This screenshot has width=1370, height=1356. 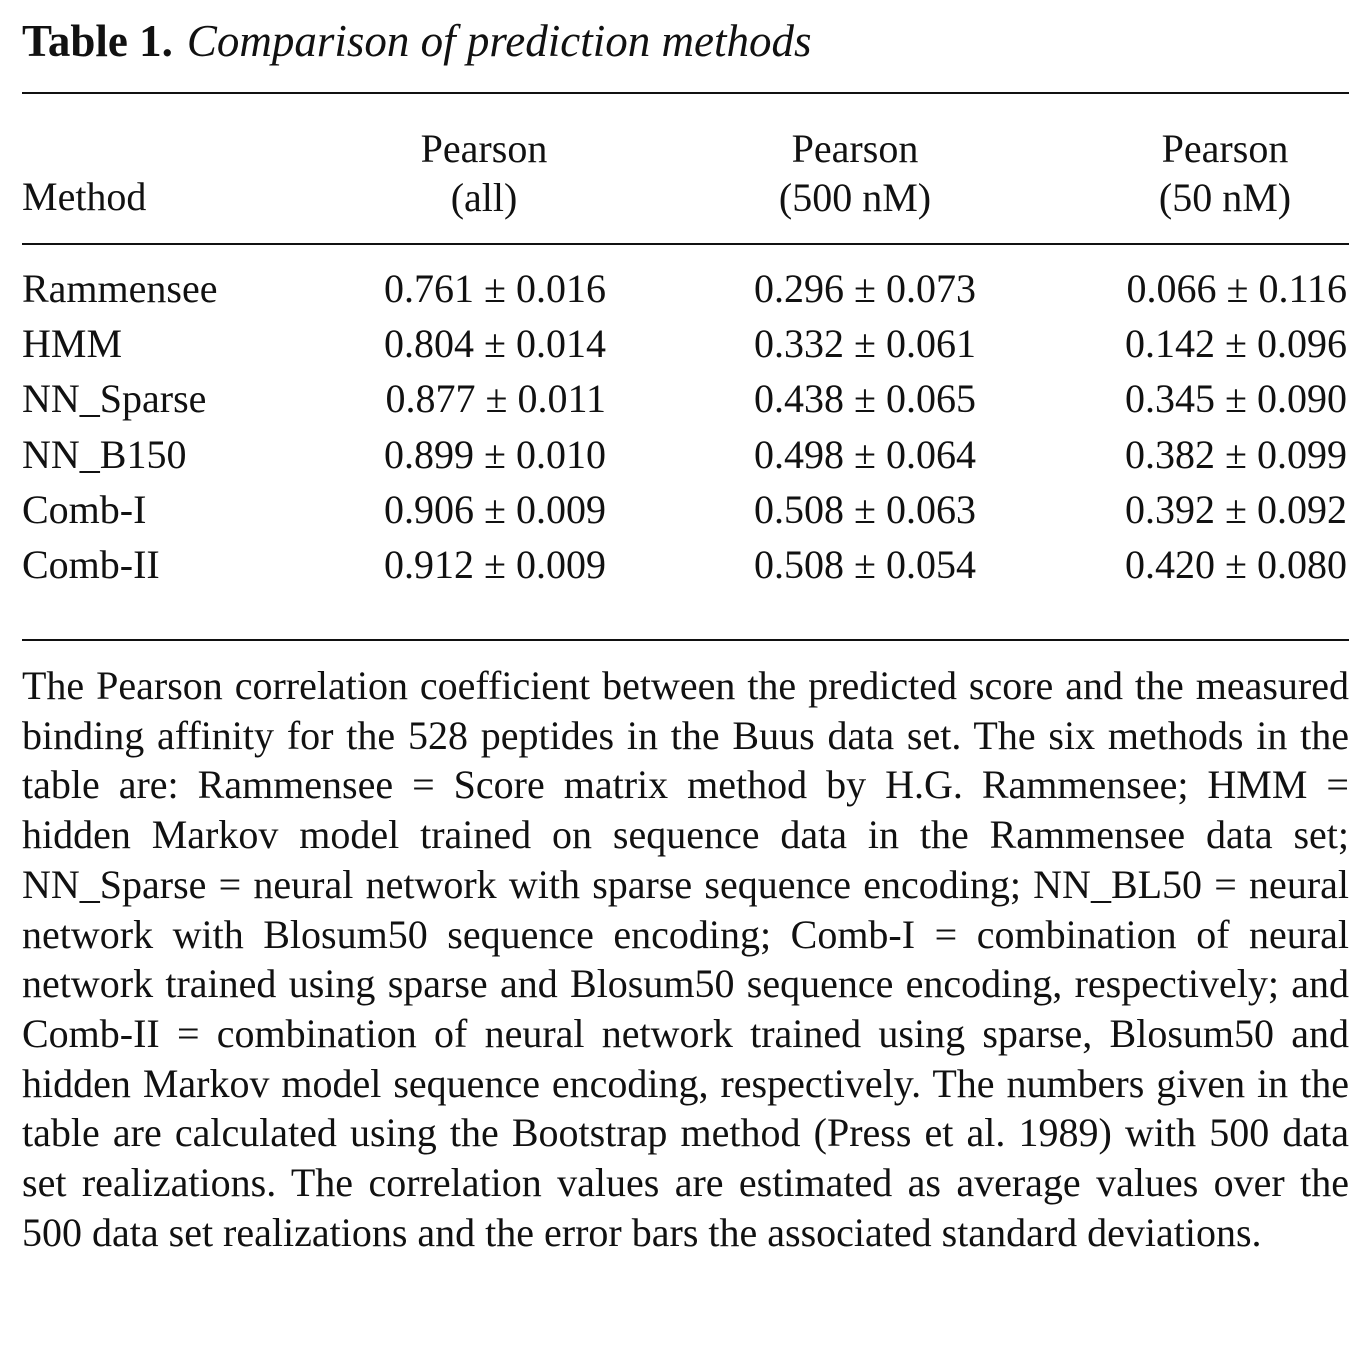 I want to click on row-pearson-500nm-cell: 0.296 ± 0.073, so click(x=865, y=288).